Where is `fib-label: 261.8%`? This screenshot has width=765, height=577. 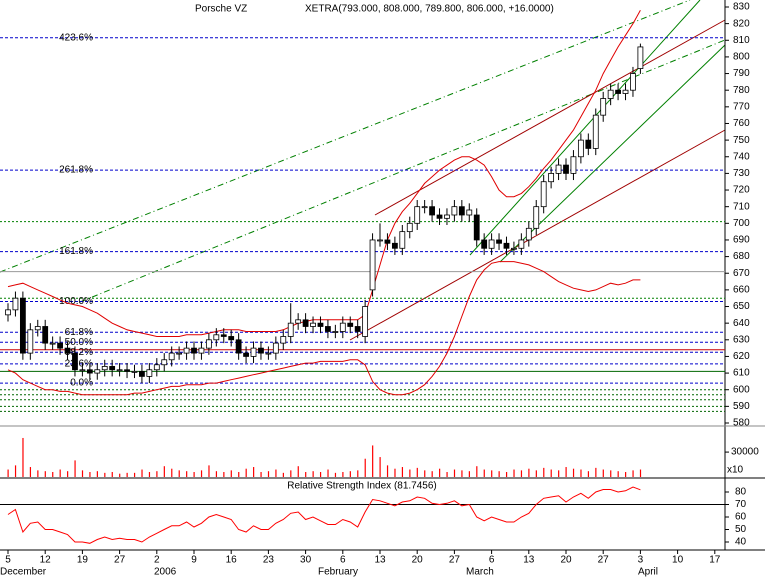 fib-label: 261.8% is located at coordinates (76, 170).